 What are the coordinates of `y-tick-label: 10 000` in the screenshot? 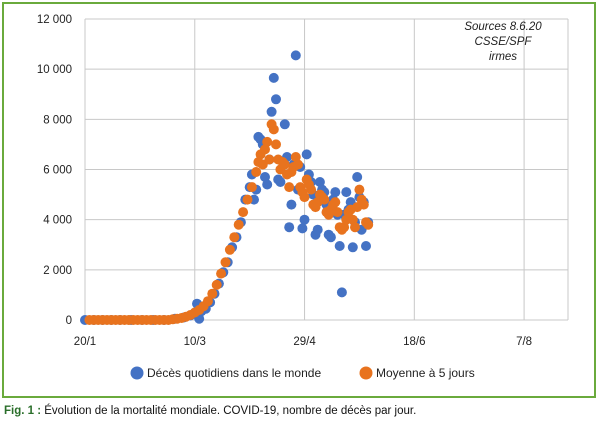 It's located at (54, 70).